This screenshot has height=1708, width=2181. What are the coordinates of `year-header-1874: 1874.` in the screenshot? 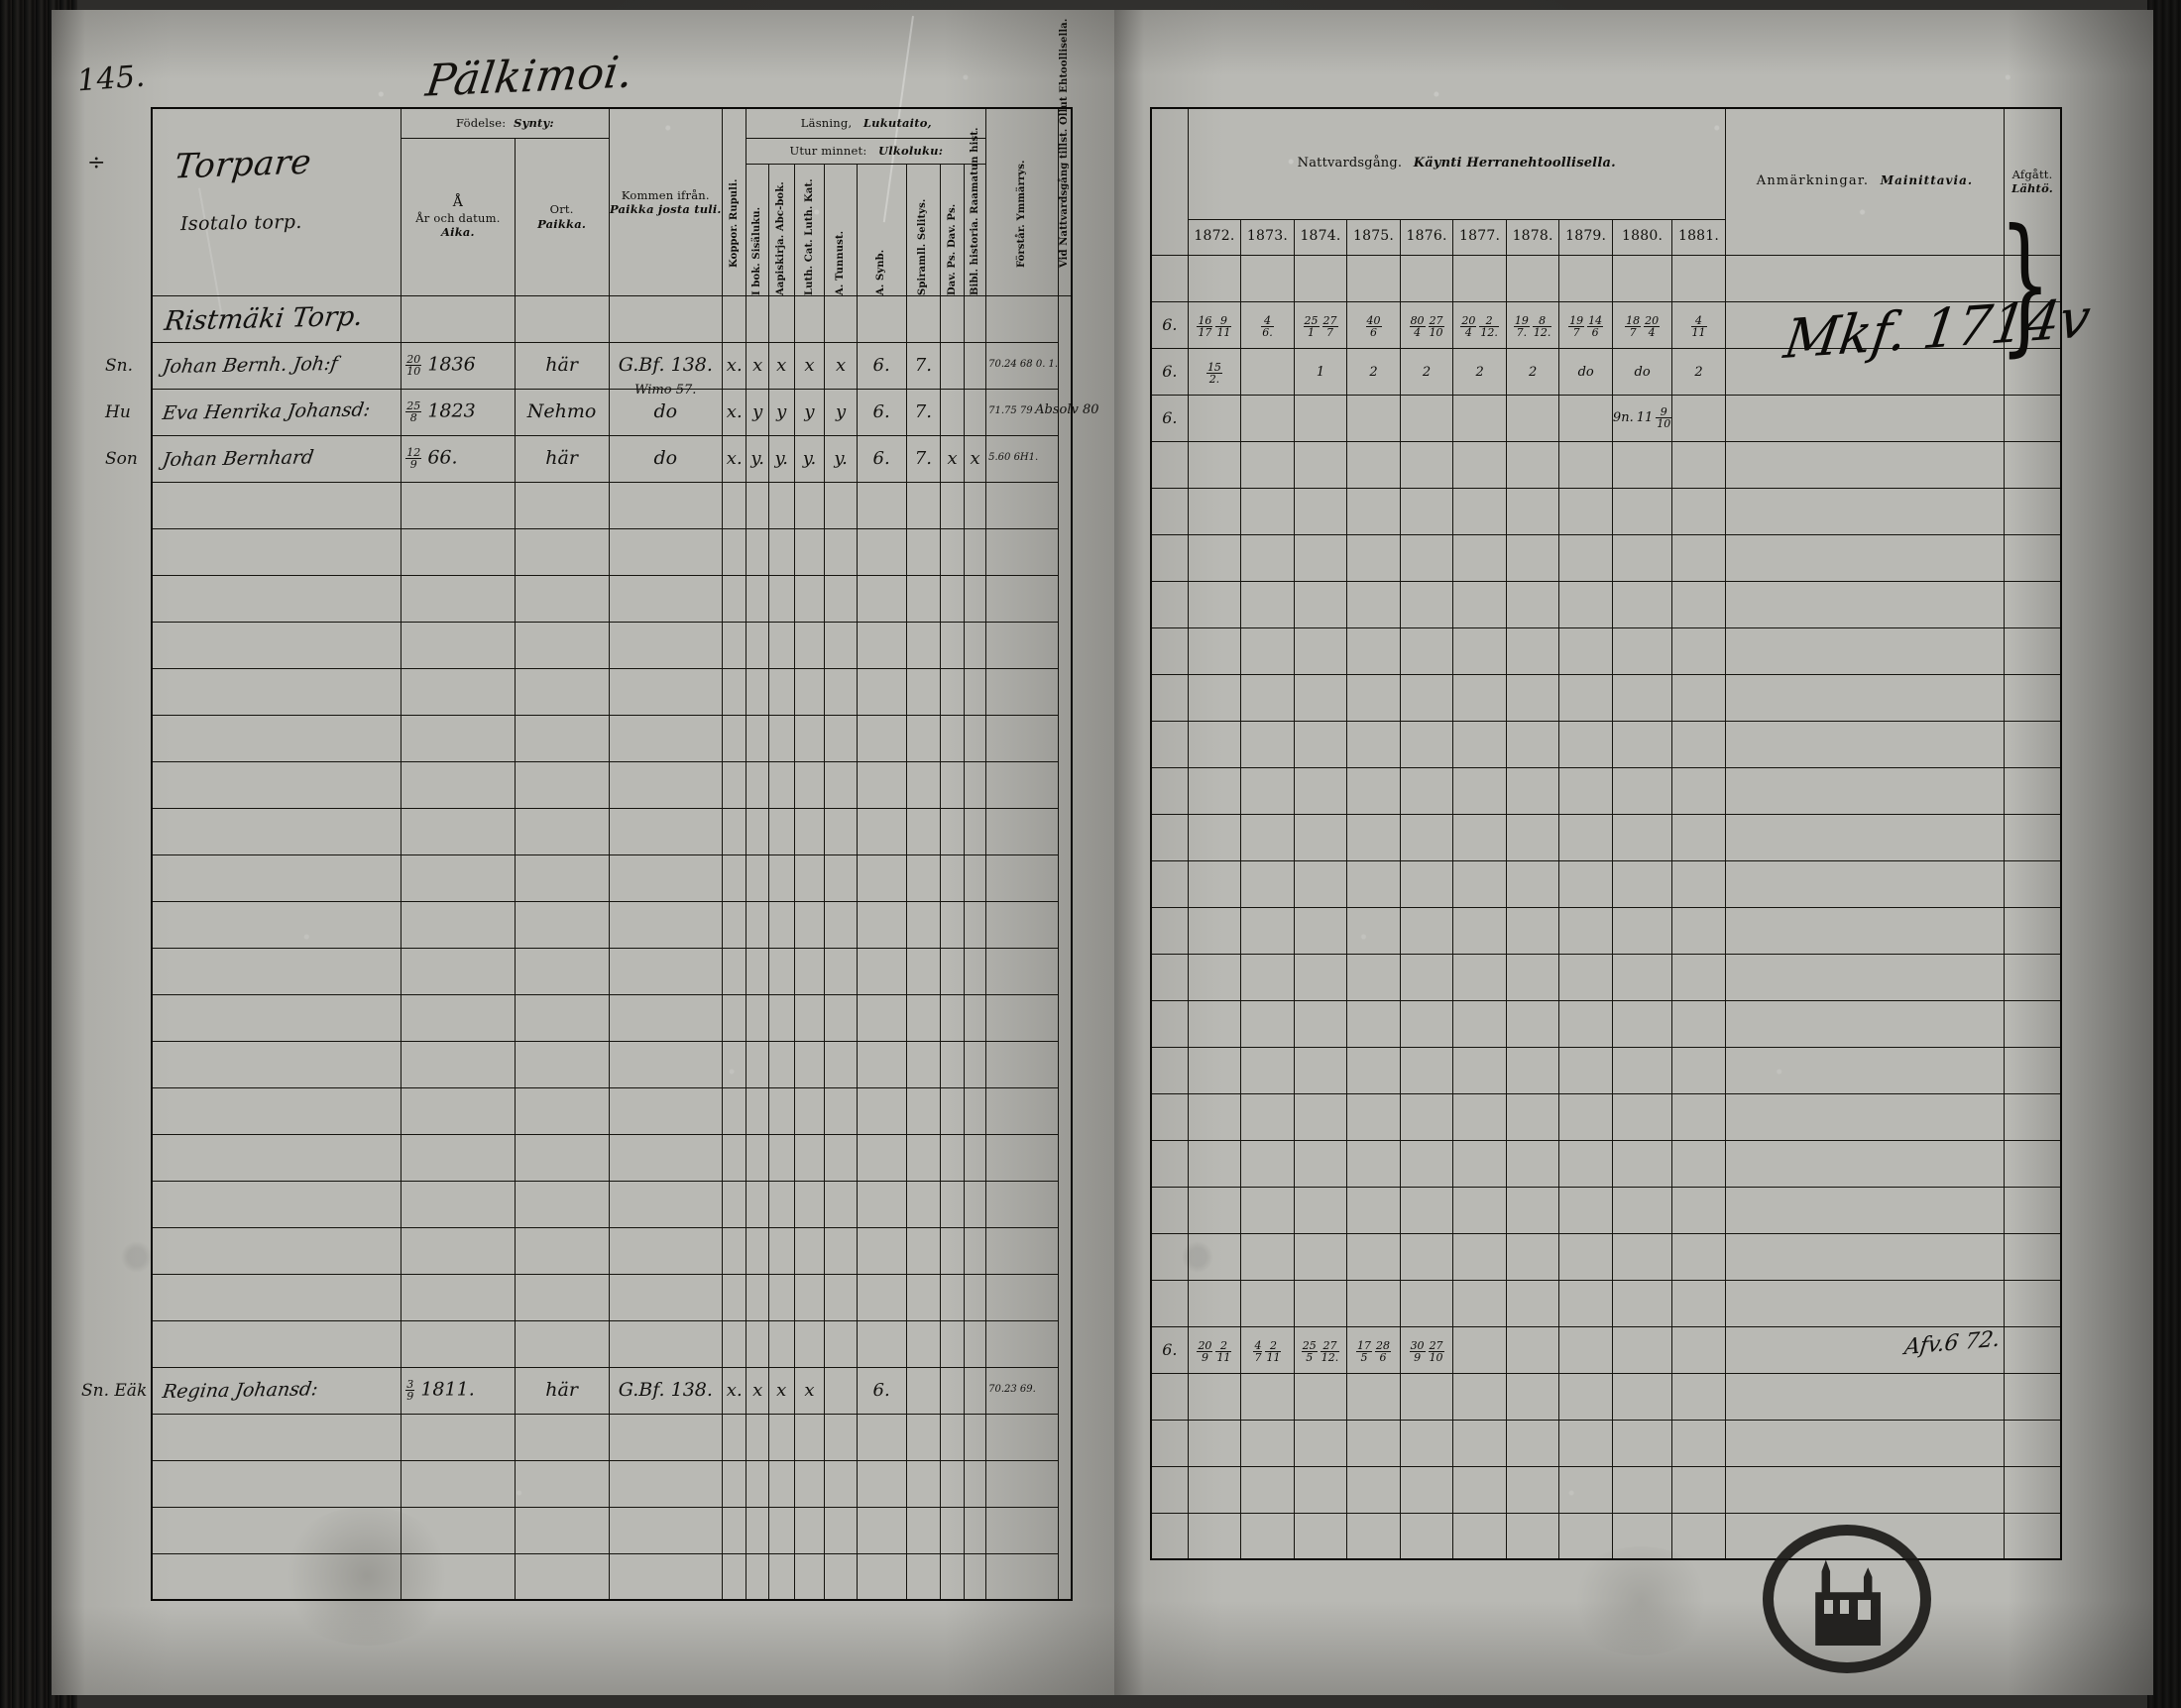 It's located at (1320, 237).